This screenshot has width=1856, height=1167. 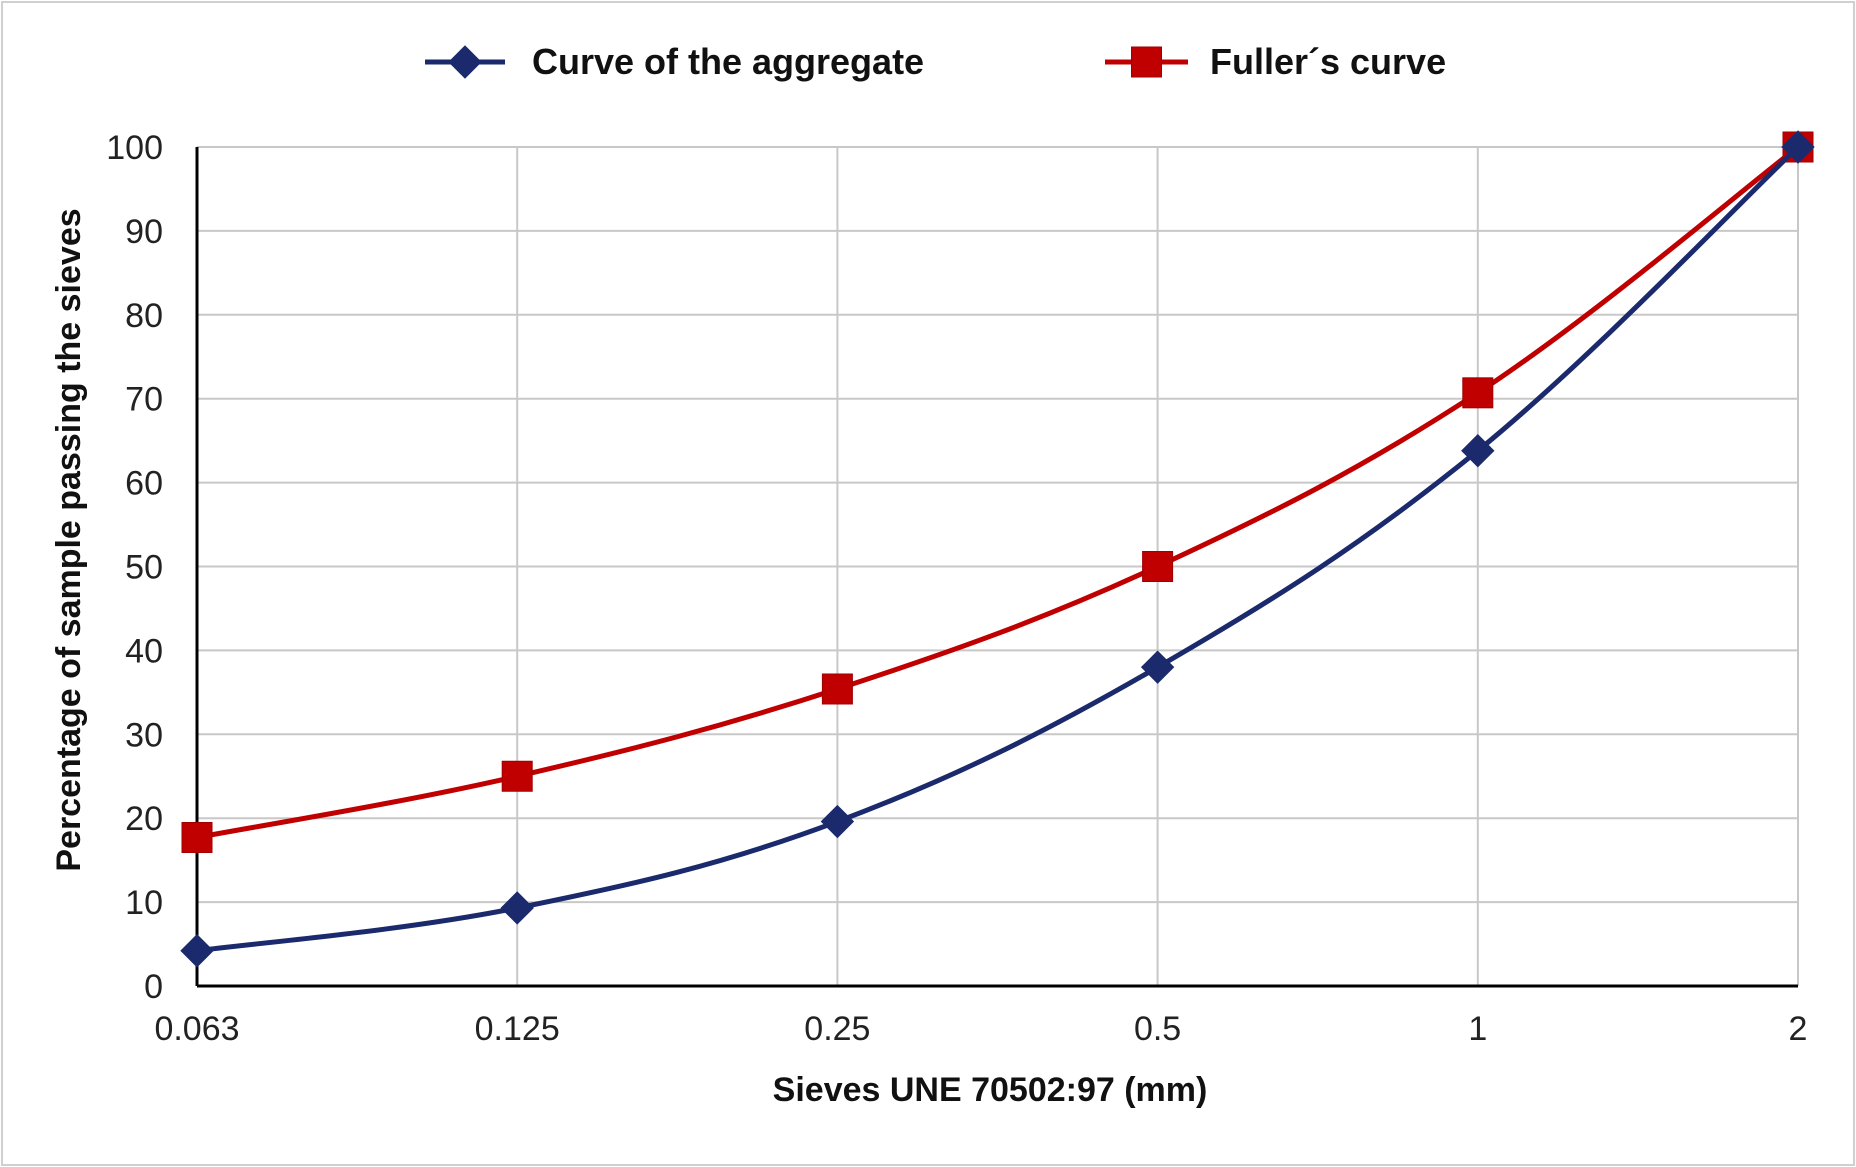 I want to click on legend-square-icon, so click(x=1146, y=62).